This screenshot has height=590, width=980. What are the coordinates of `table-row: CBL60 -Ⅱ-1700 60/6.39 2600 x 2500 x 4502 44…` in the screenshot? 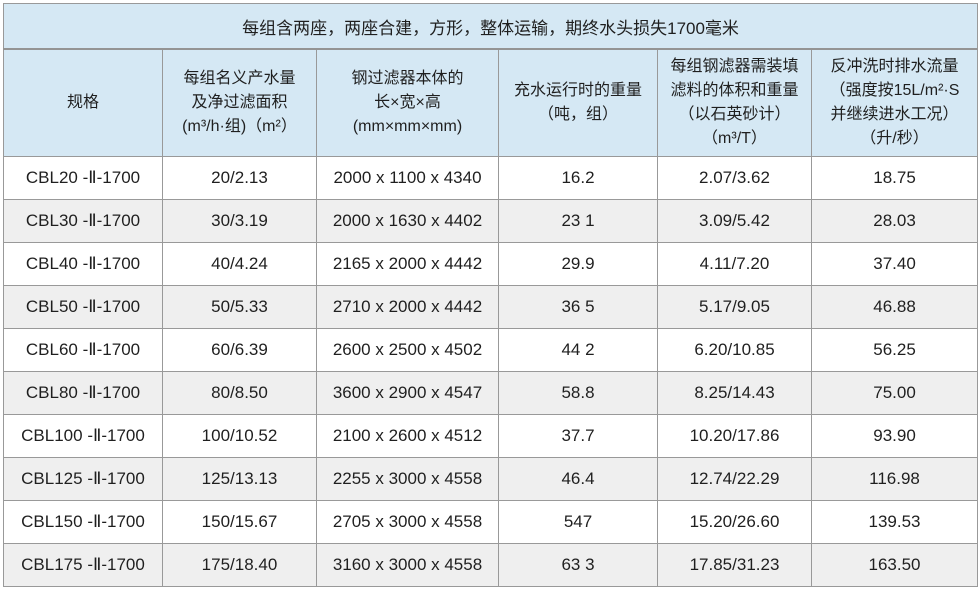 It's located at (491, 350).